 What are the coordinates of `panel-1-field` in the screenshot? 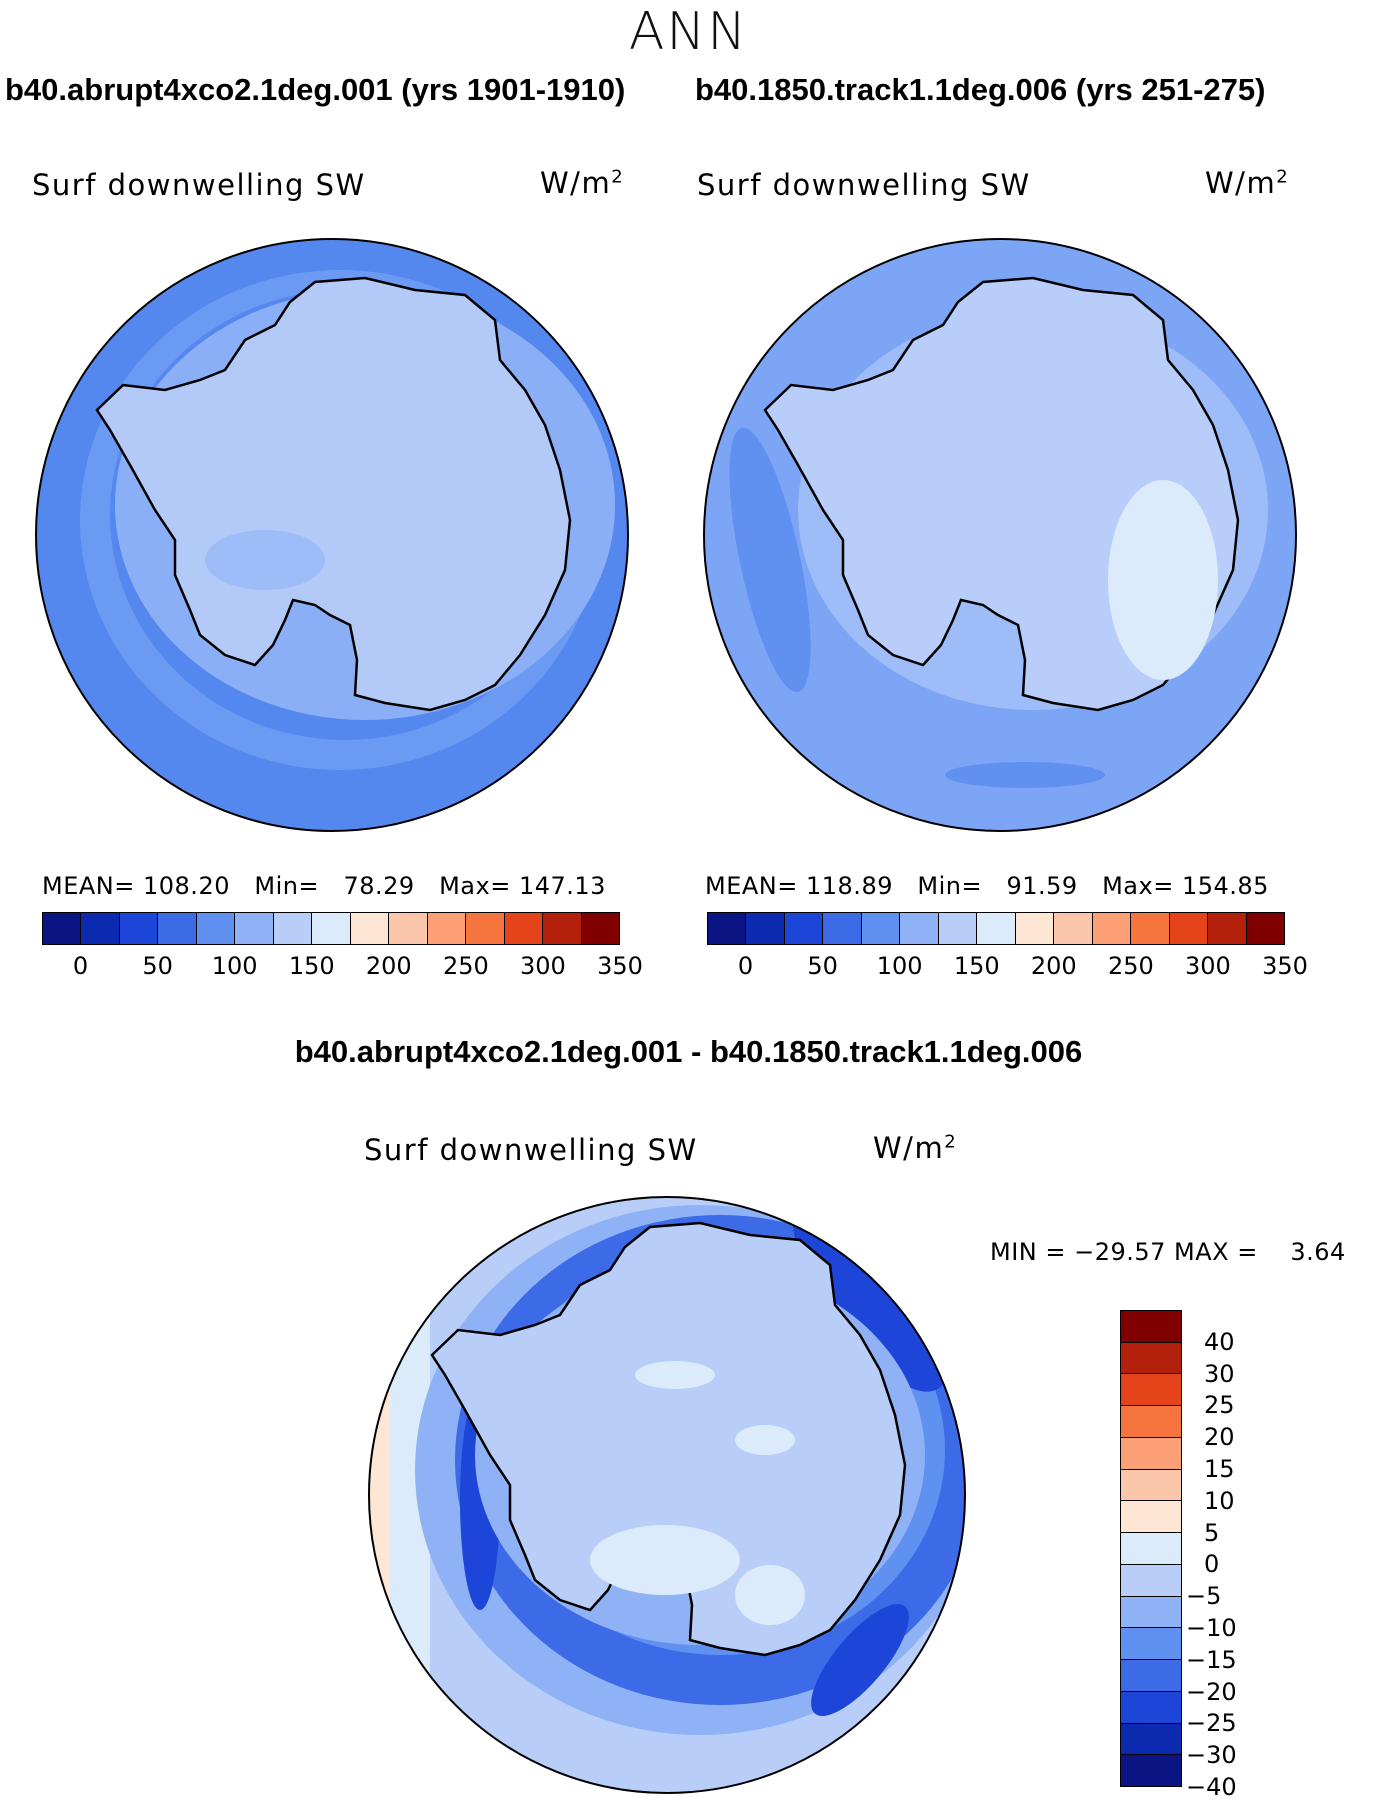 It's located at (332, 535).